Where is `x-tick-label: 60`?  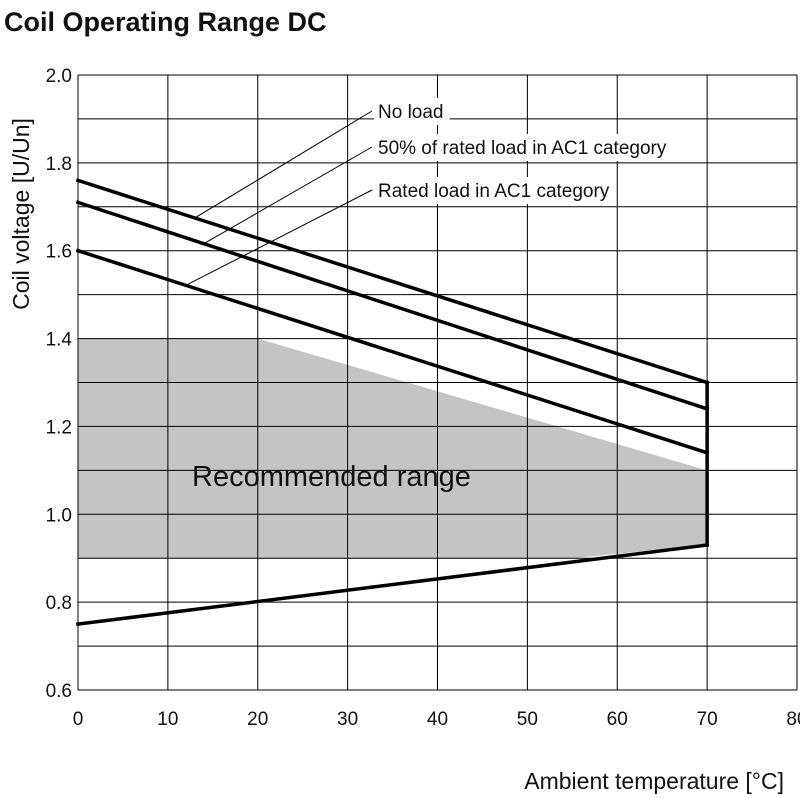
x-tick-label: 60 is located at coordinates (617, 719).